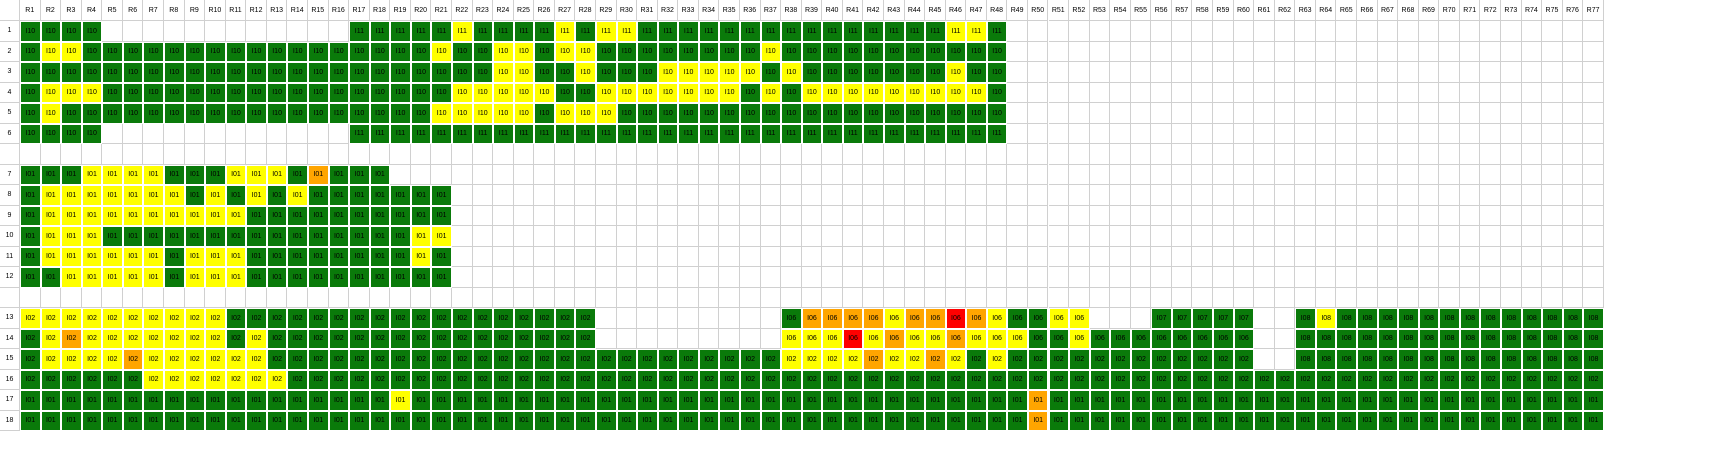  I want to click on column-header: R59, so click(1223, 10).